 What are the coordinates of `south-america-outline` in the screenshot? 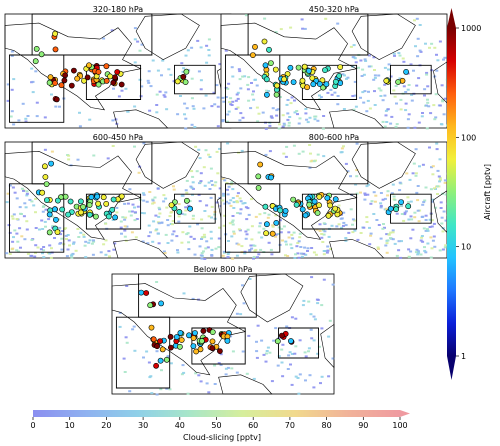 It's located at (245, 384).